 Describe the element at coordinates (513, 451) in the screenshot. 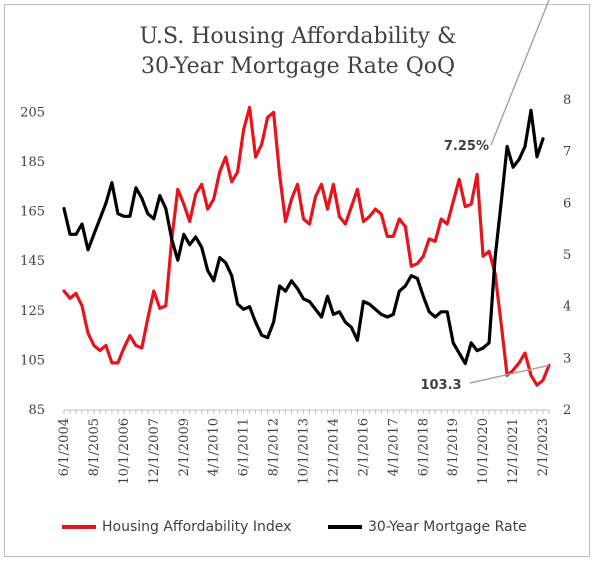

I see `x-tick-label: 12/1/2021` at that location.